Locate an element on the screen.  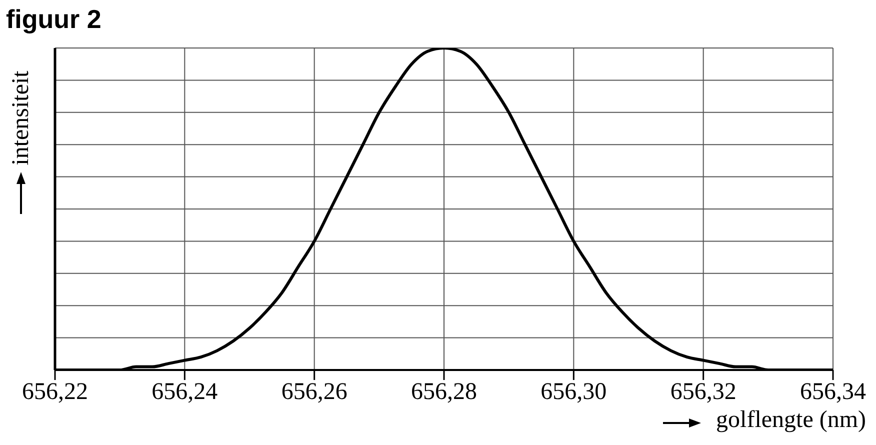
y-axis-title: intensiteit is located at coordinates (21, 118).